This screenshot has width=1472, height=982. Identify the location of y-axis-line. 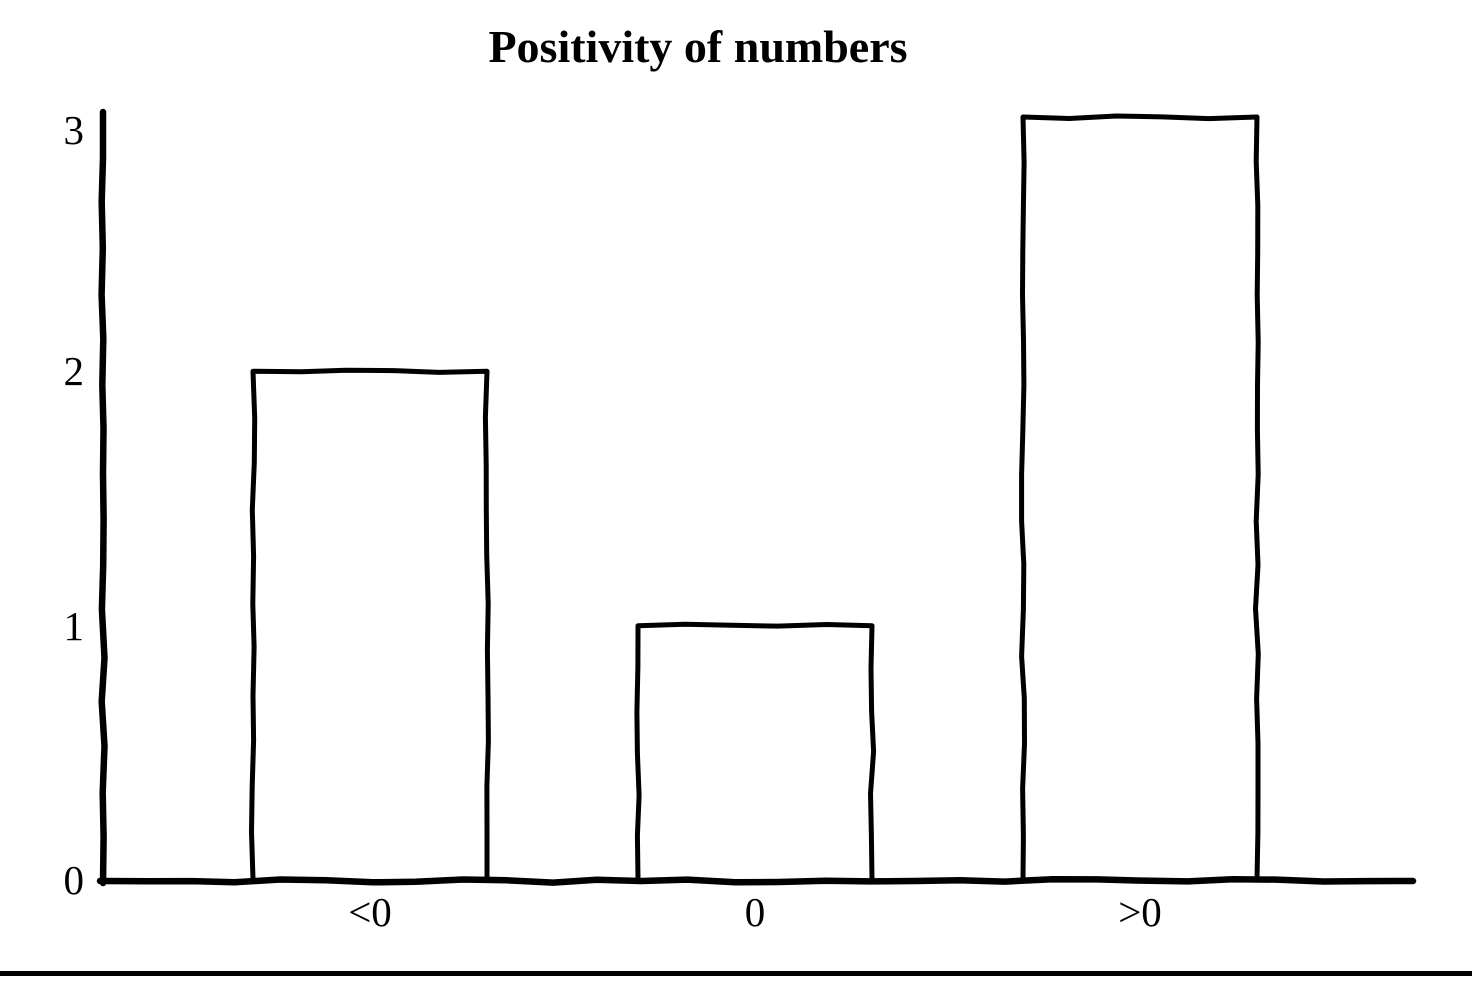
(103, 497).